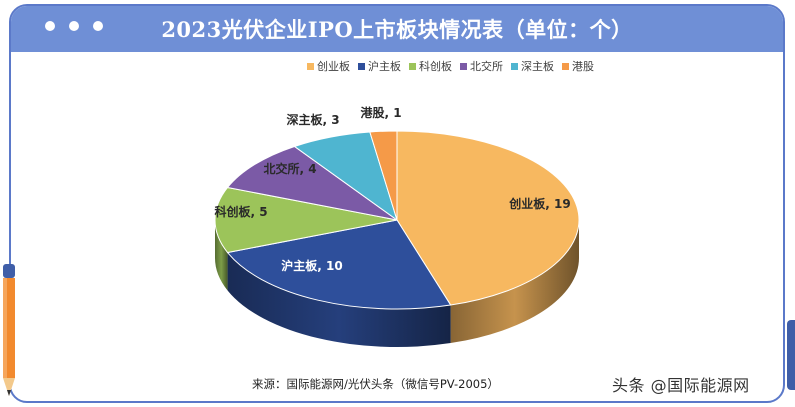 Image resolution: width=795 pixels, height=407 pixels. I want to click on chart-title: 2023光伏企业IPO上市板块情况表（单位：个）, so click(397, 29).